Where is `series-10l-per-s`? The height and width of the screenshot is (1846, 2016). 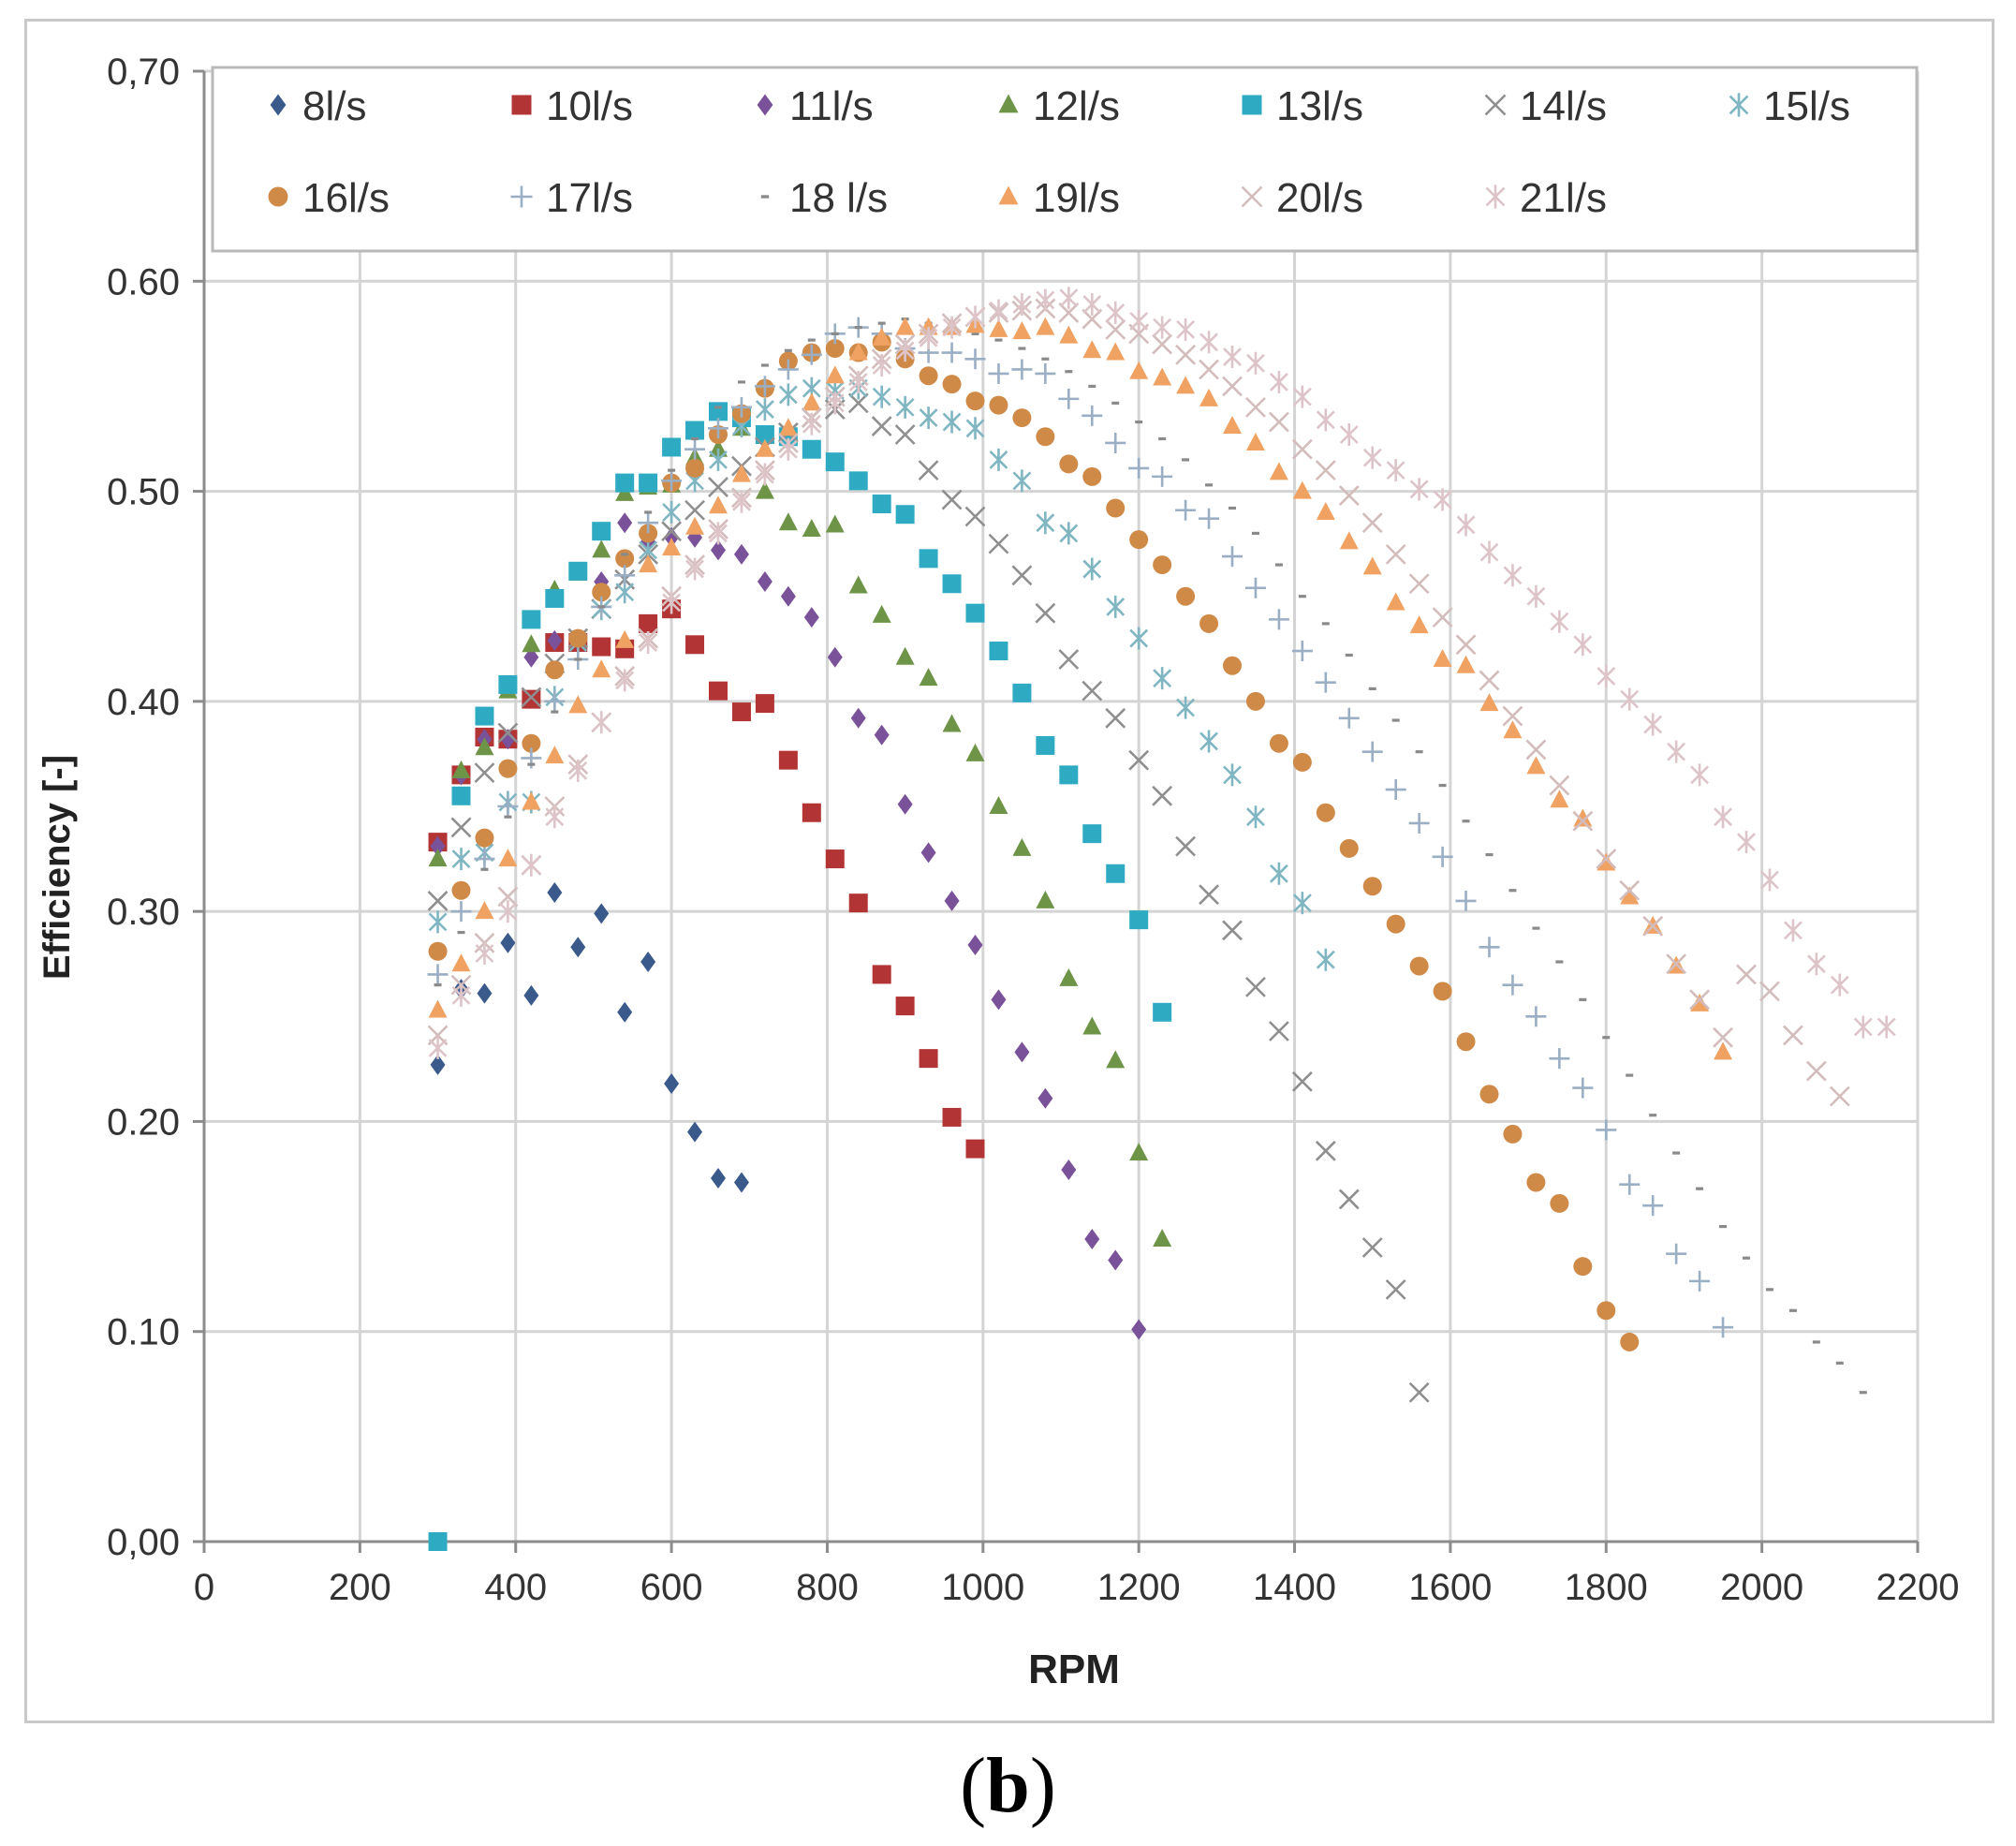
series-10l-per-s is located at coordinates (706, 879).